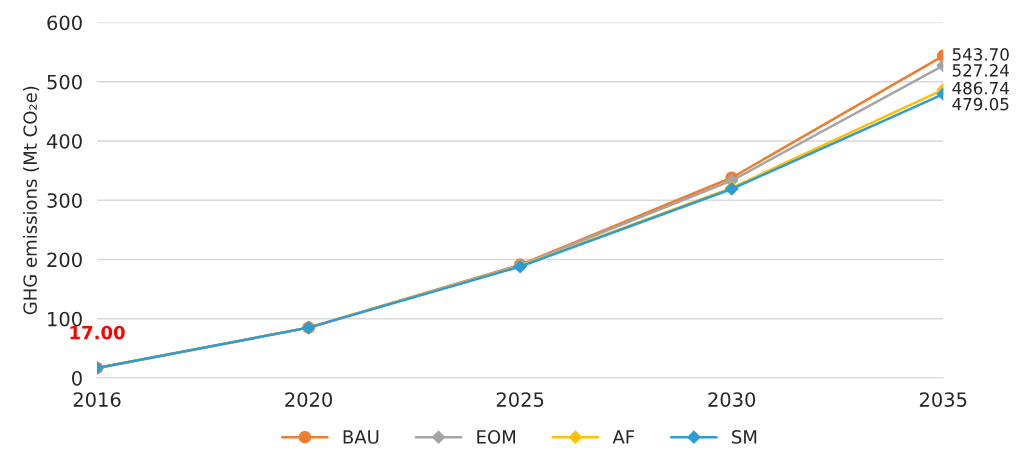 This screenshot has width=1032, height=450. Describe the element at coordinates (980, 88) in the screenshot. I see `data-label: 486.74` at that location.